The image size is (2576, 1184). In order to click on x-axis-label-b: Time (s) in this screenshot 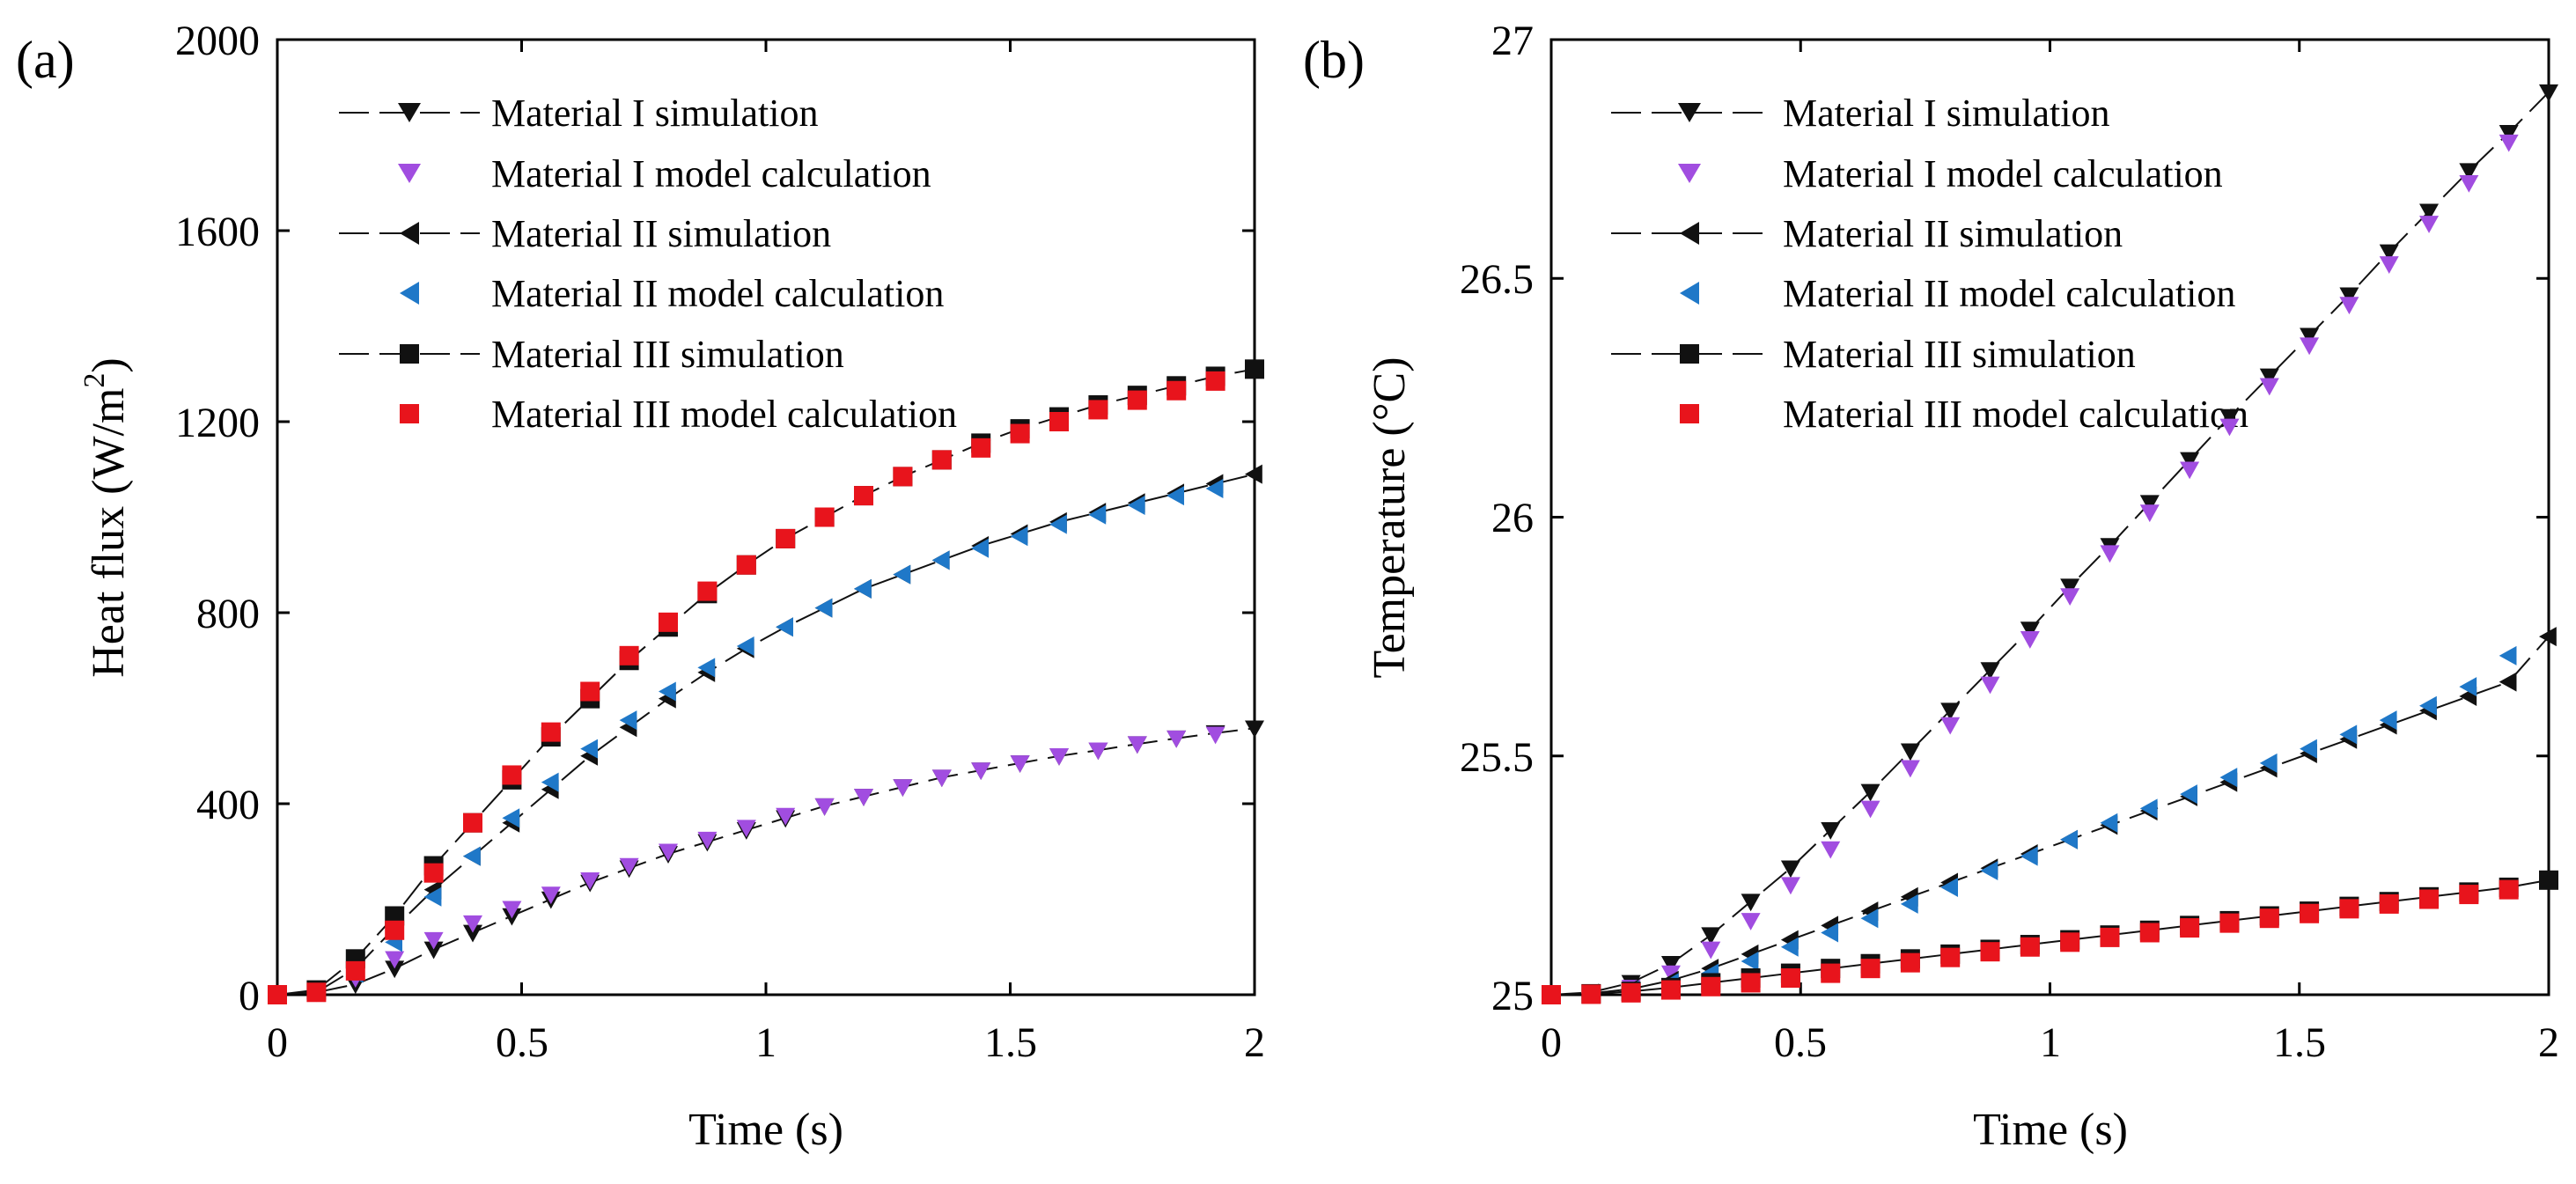, I will do `click(2050, 1130)`.